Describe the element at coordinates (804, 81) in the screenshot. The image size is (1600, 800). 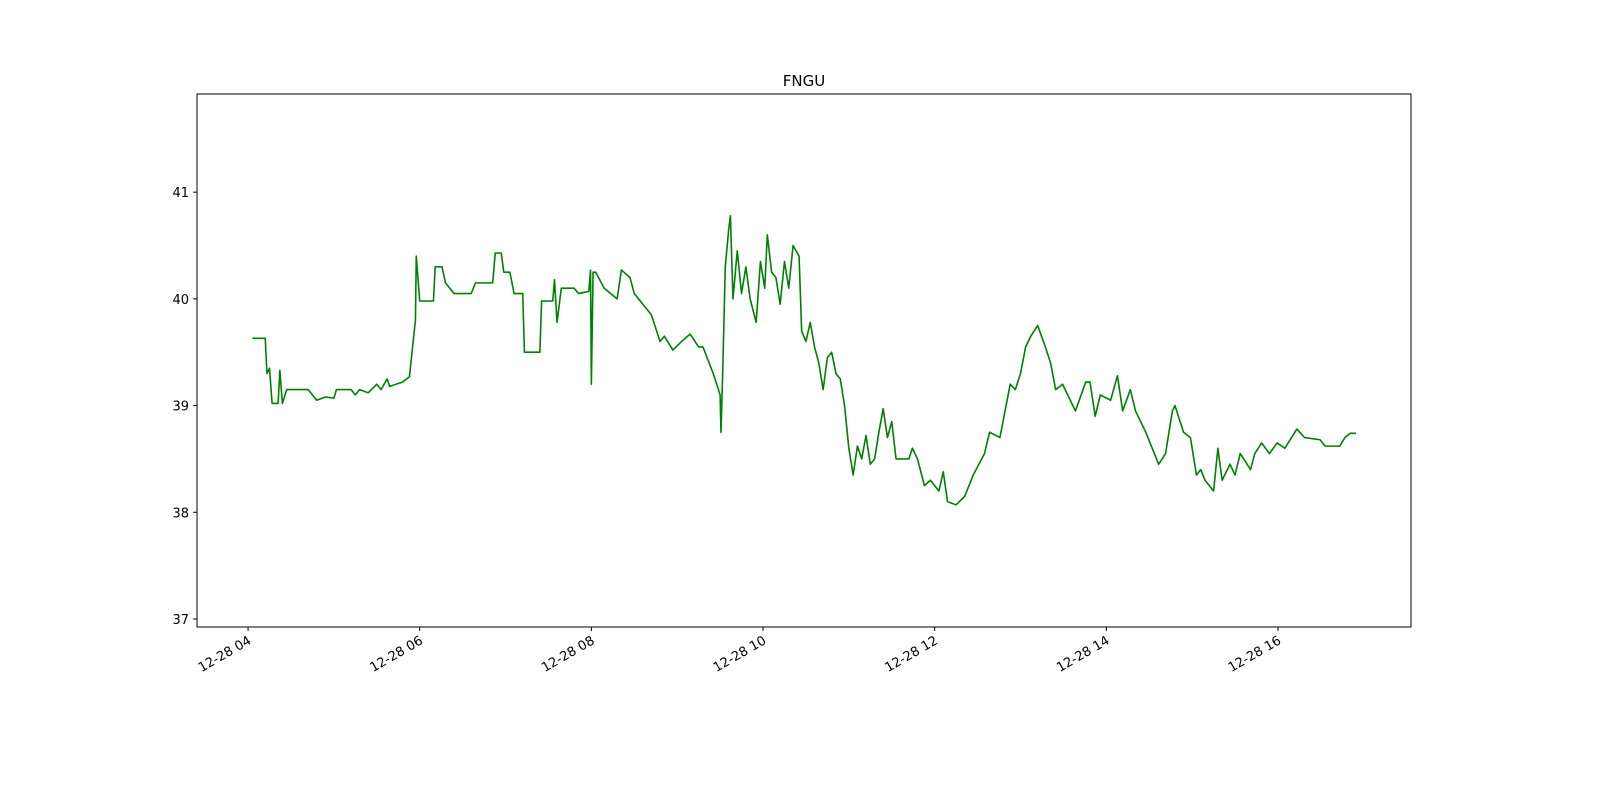
I see `chart-title: FNGU` at that location.